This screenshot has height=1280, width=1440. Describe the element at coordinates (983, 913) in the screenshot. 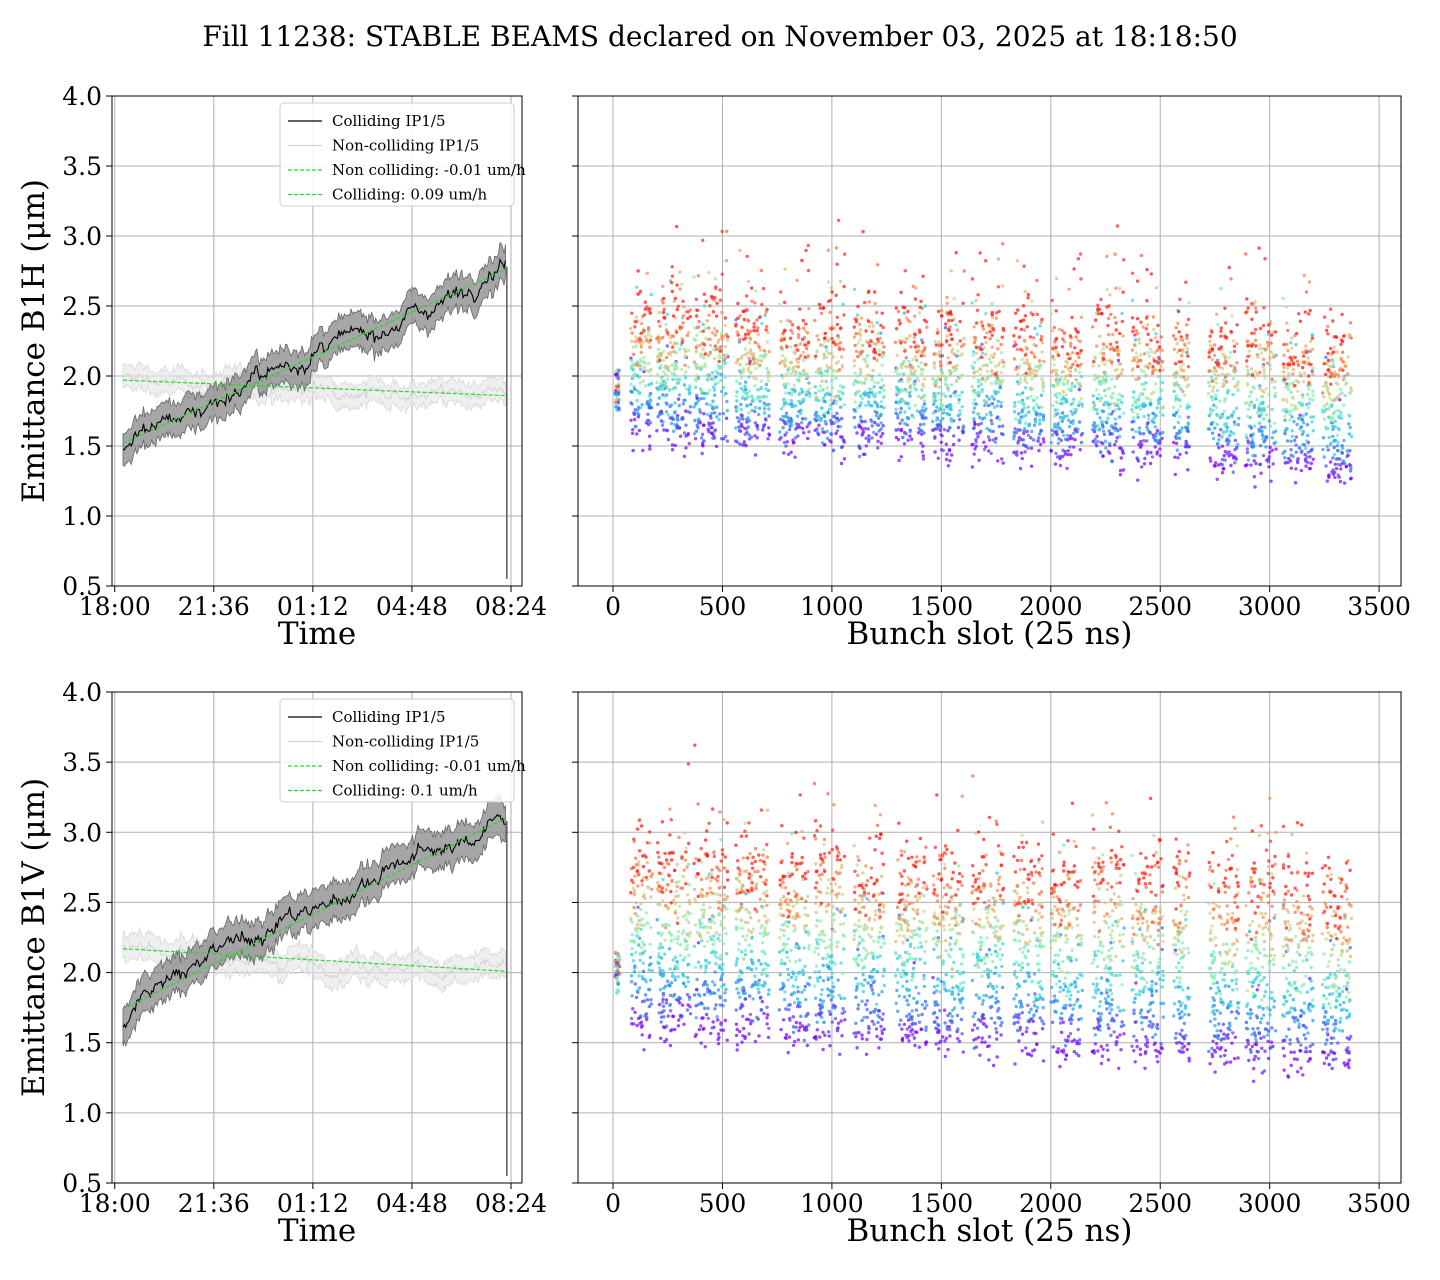

I see `plot-area-v-bunch` at that location.